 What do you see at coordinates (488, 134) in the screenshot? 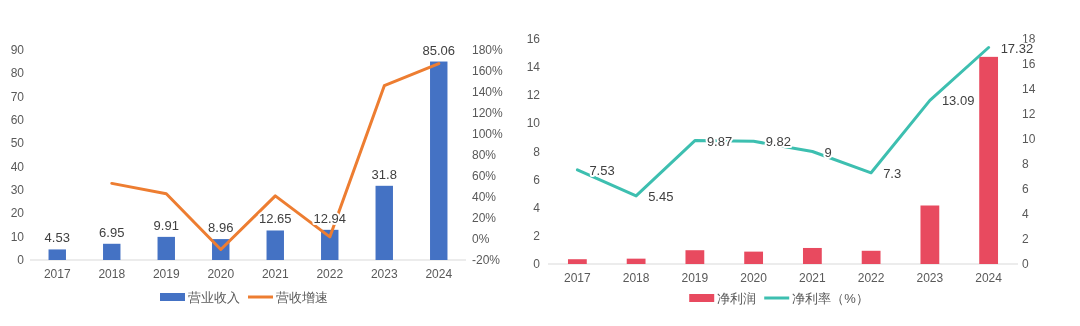
I see `y2-tick-label: 100%` at bounding box center [488, 134].